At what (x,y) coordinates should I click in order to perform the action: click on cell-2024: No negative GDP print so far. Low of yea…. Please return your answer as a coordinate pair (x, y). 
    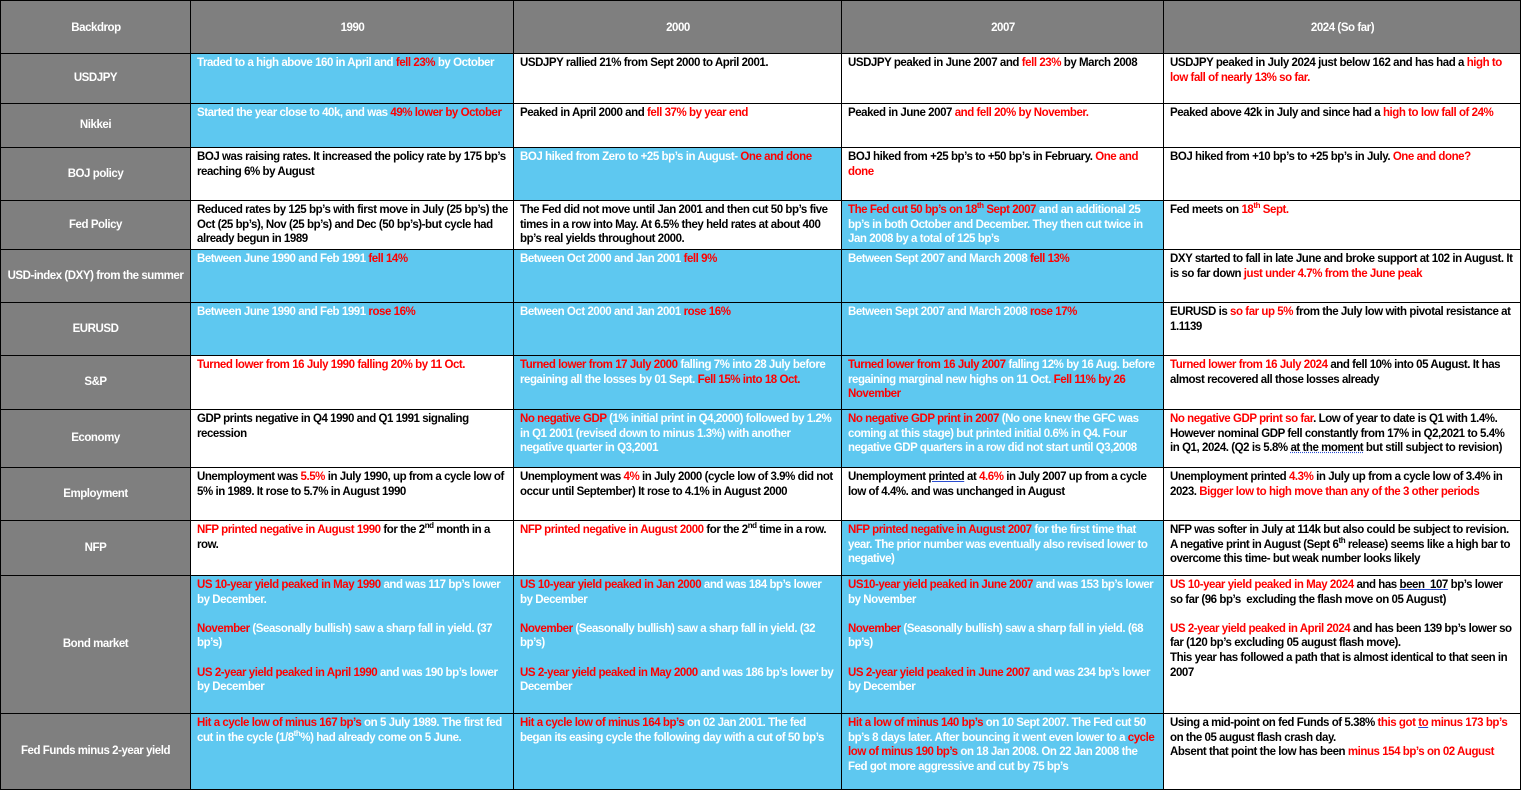
    Looking at the image, I should click on (1342, 438).